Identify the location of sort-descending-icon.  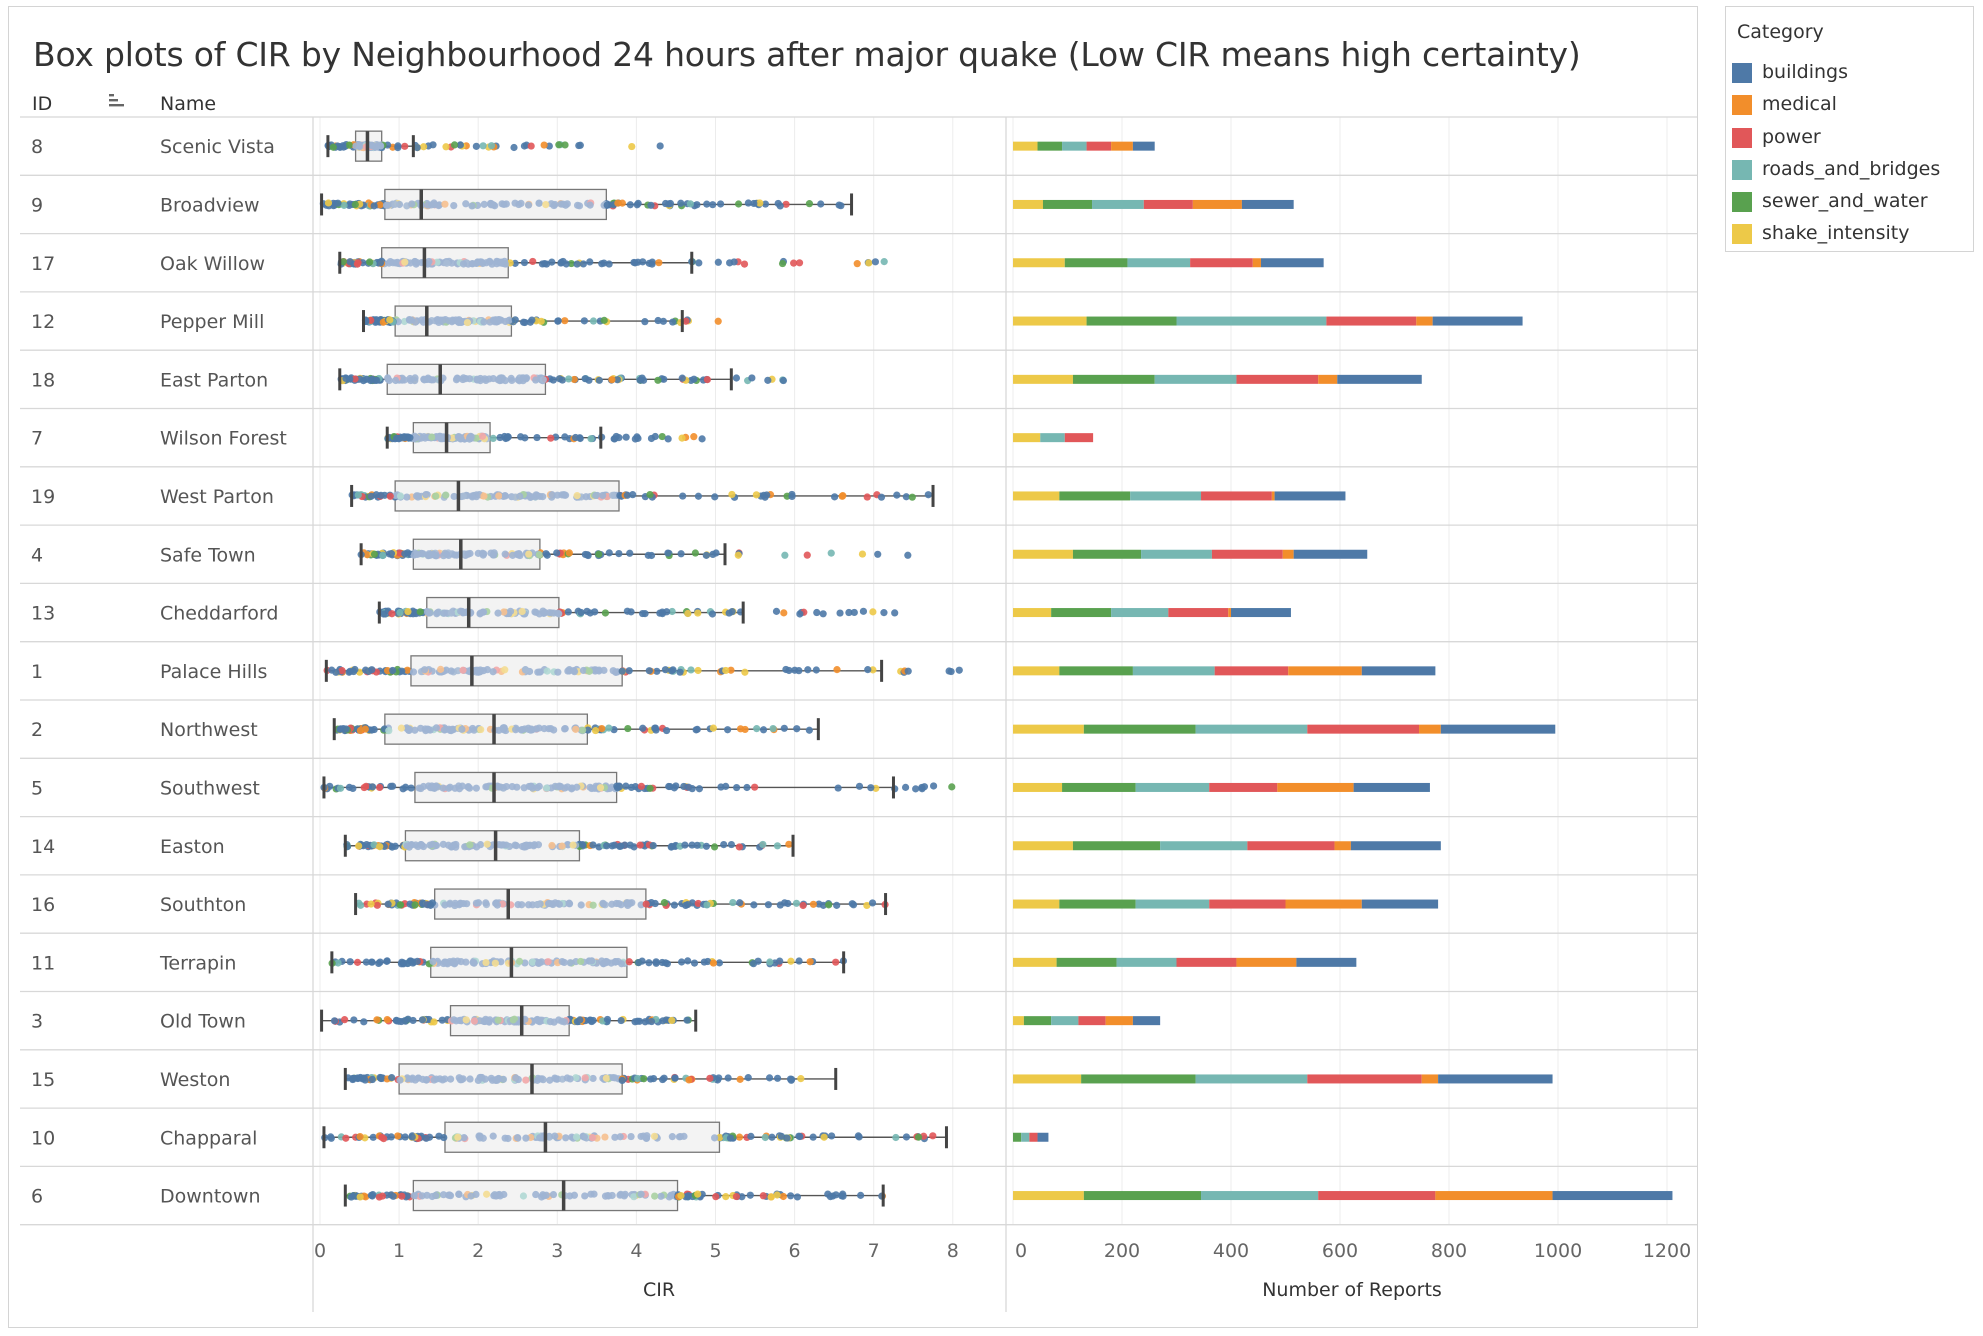
(117, 103).